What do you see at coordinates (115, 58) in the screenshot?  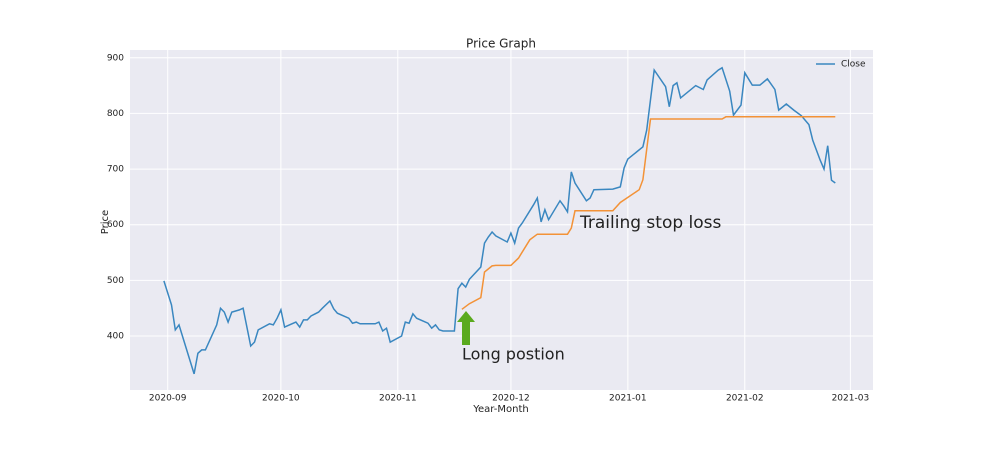 I see `y-tick-label: 900` at bounding box center [115, 58].